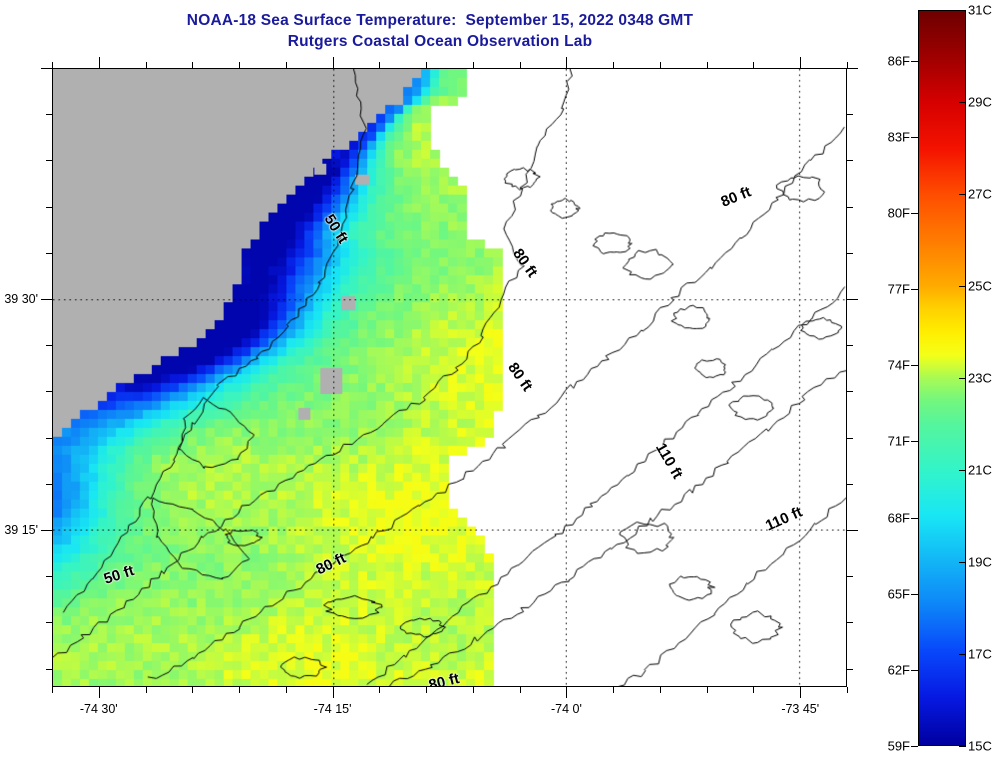 The height and width of the screenshot is (761, 1000). Describe the element at coordinates (980, 746) in the screenshot. I see `colorbar-label-c: 15C` at that location.